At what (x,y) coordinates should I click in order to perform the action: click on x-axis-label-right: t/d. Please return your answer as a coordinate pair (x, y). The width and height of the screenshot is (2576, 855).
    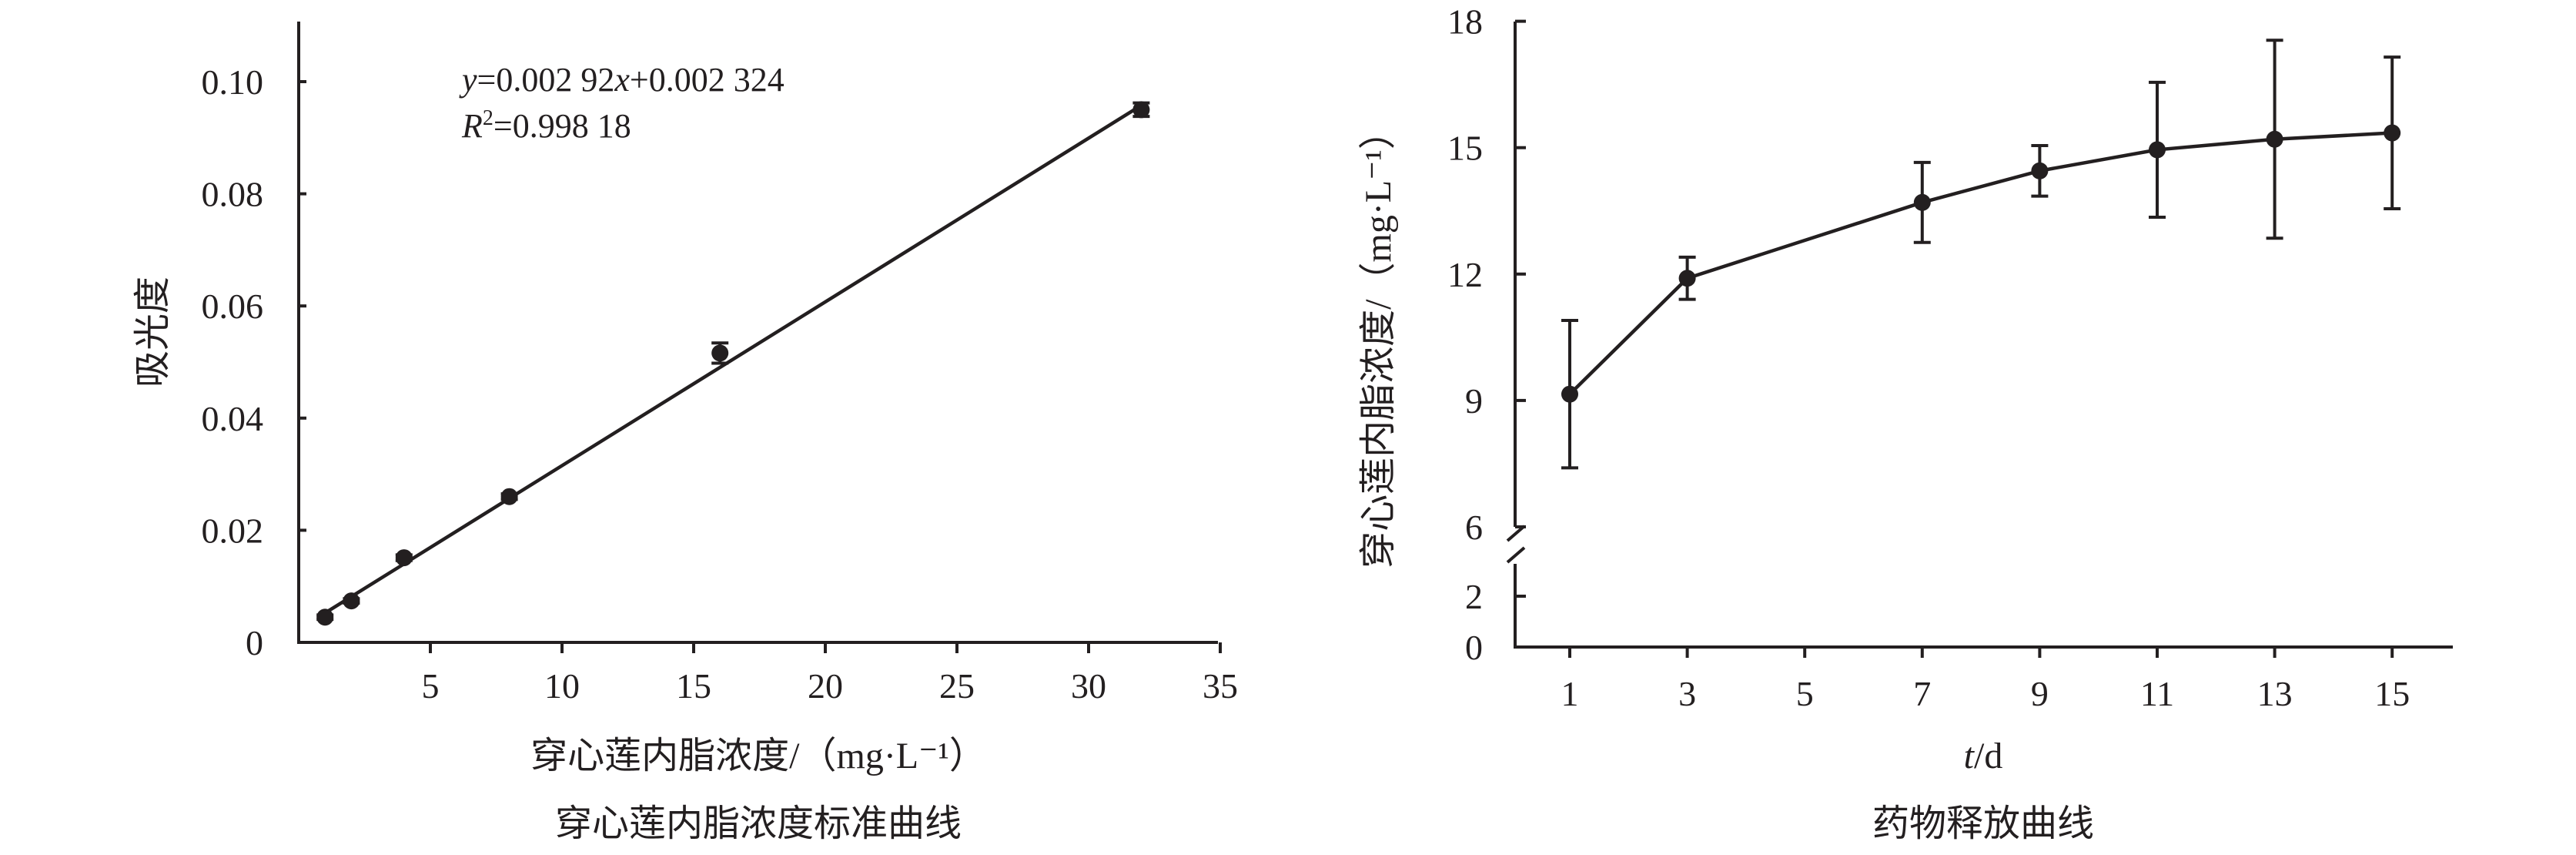
    Looking at the image, I should click on (1983, 756).